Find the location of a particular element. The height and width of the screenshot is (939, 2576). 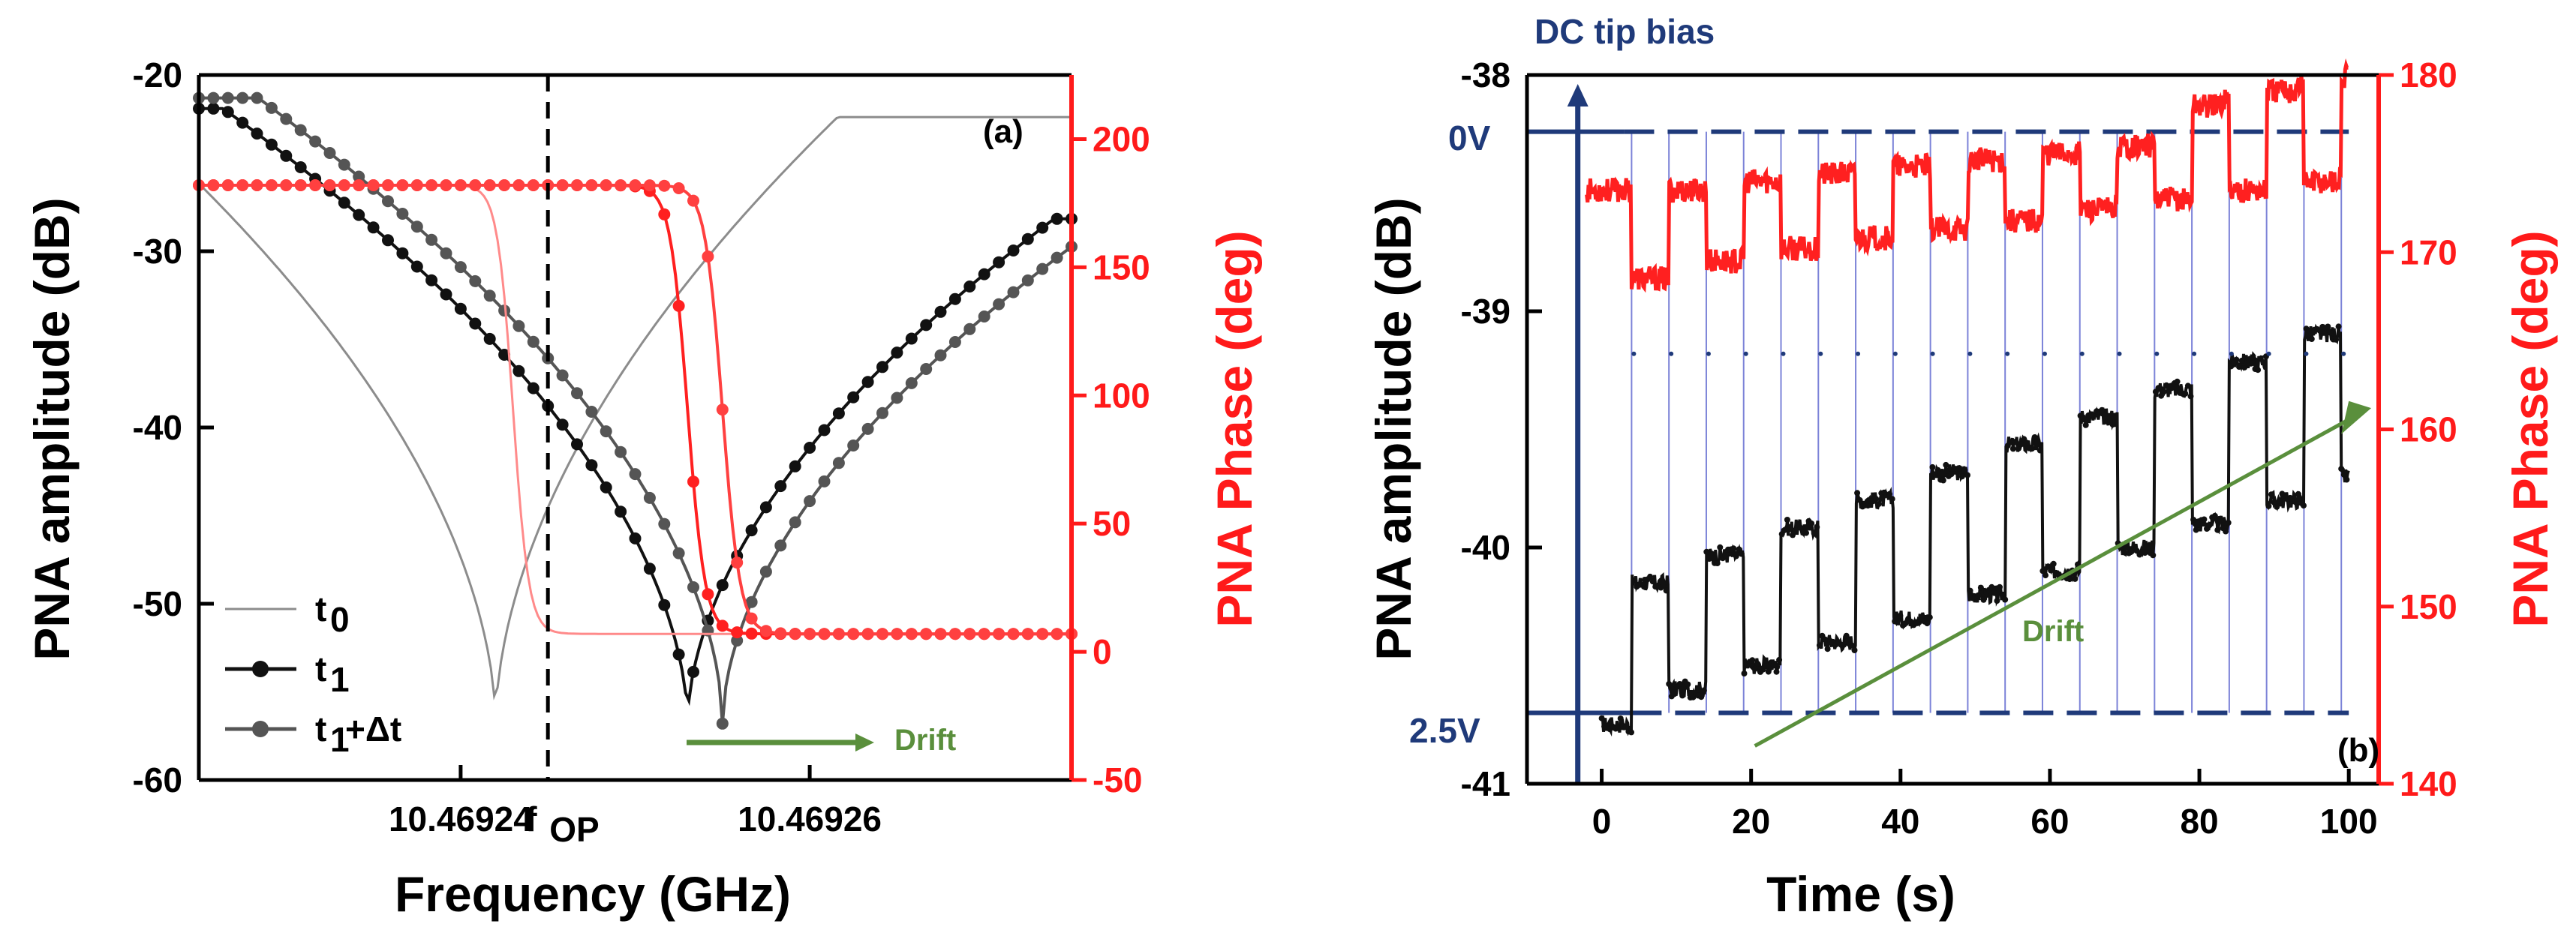

panel-b-xlabel: Time (s) is located at coordinates (1860, 894).